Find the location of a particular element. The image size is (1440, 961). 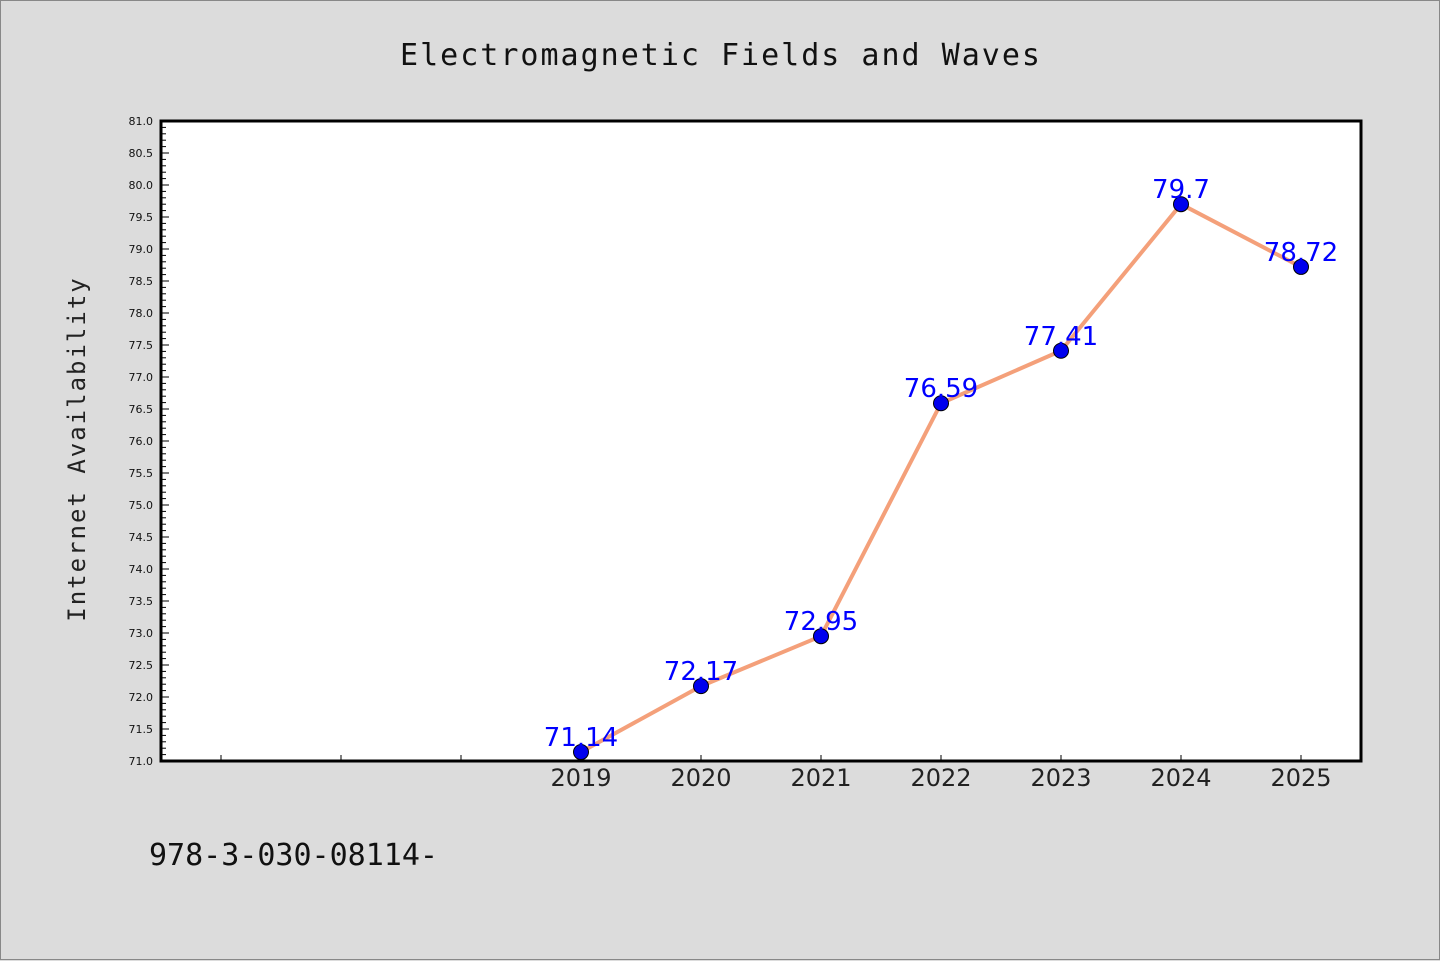

data-label: 71.14 is located at coordinates (581, 738).